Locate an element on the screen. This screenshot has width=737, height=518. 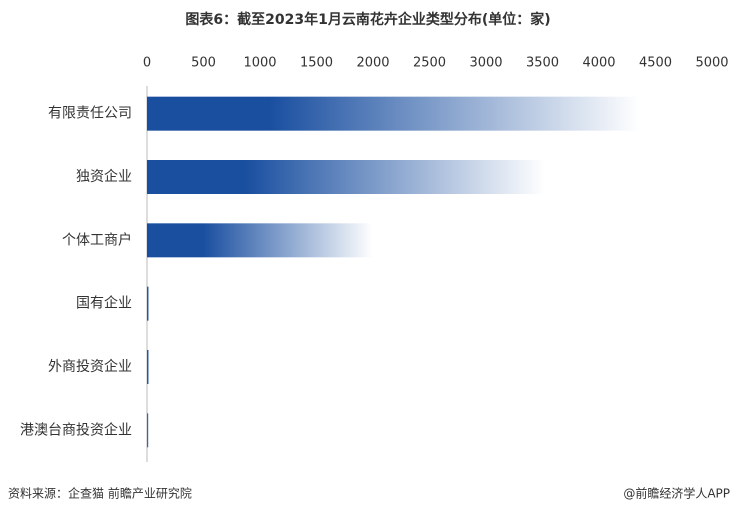
x-tick-label: 1500 is located at coordinates (316, 63).